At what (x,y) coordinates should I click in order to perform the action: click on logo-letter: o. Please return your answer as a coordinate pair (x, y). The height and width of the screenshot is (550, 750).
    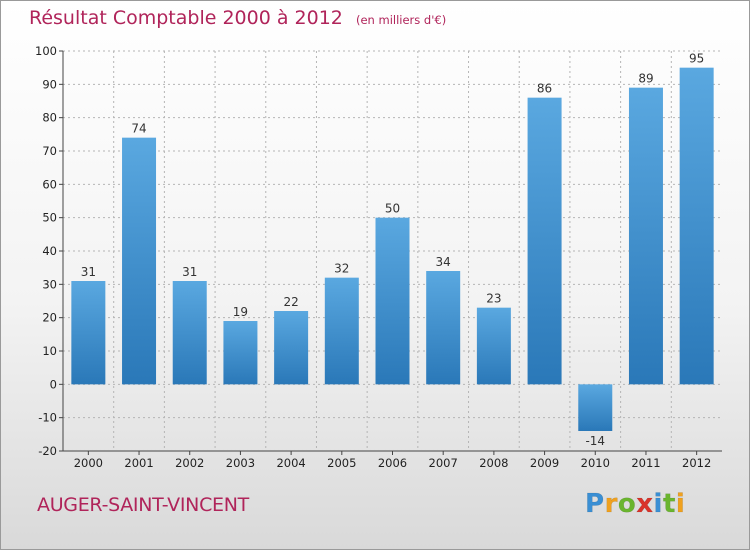
    Looking at the image, I should click on (627, 504).